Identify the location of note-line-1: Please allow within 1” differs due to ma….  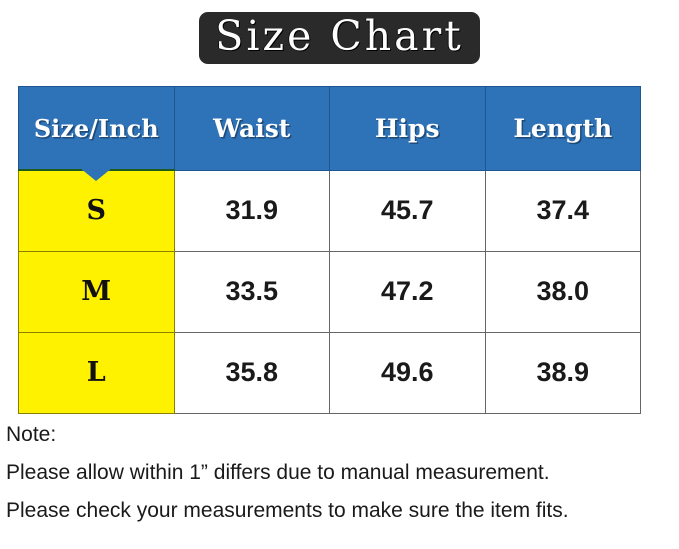
(278, 472).